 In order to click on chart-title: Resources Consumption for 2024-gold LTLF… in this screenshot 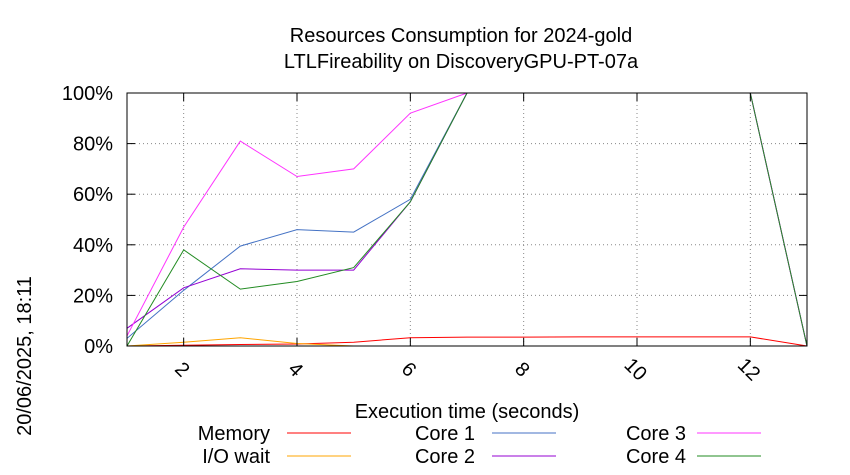, I will do `click(461, 49)`.